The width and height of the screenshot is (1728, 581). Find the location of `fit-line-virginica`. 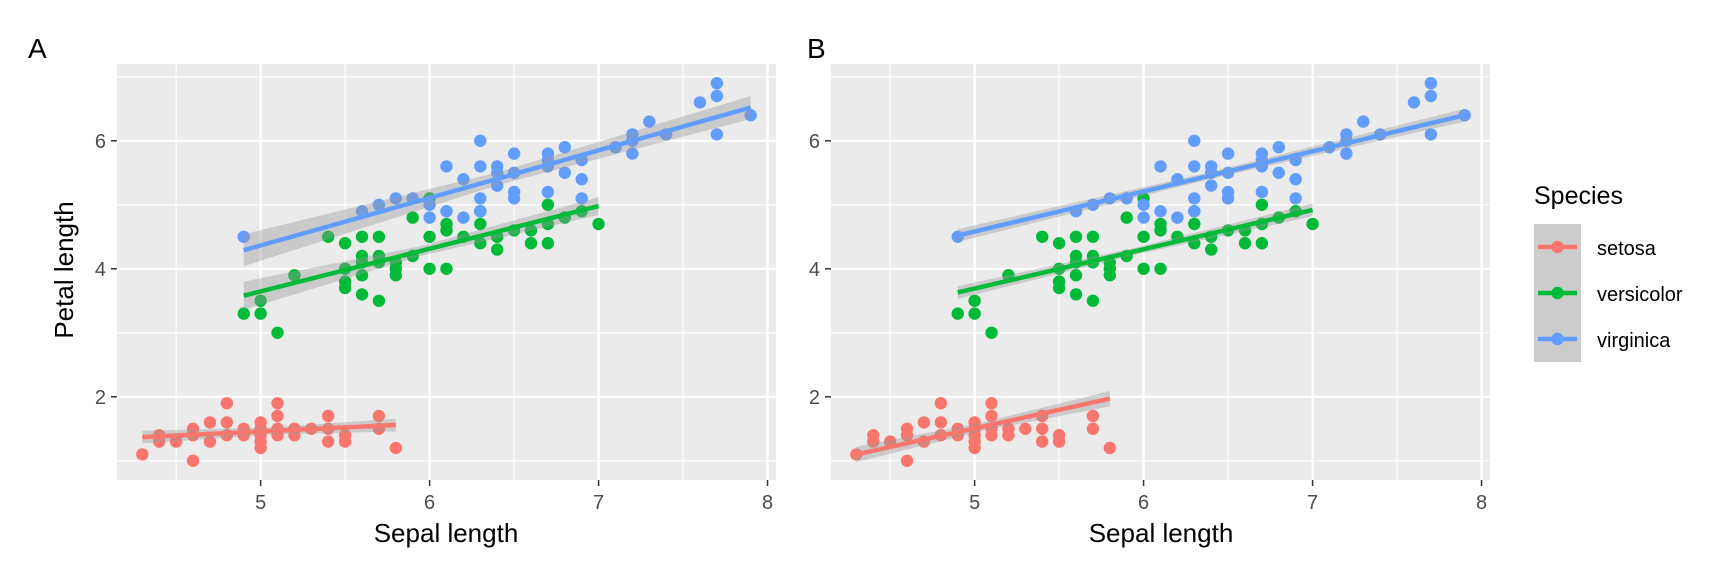

fit-line-virginica is located at coordinates (1211, 175).